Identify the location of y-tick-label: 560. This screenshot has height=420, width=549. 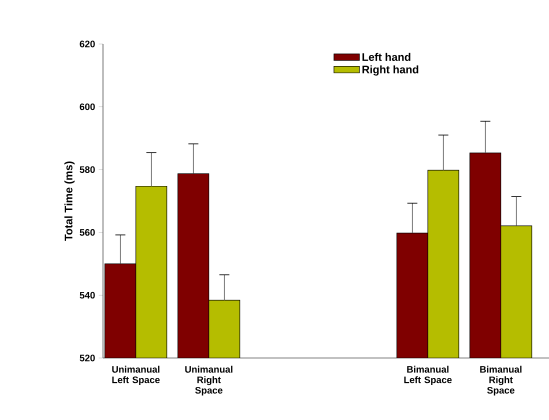
(87, 232).